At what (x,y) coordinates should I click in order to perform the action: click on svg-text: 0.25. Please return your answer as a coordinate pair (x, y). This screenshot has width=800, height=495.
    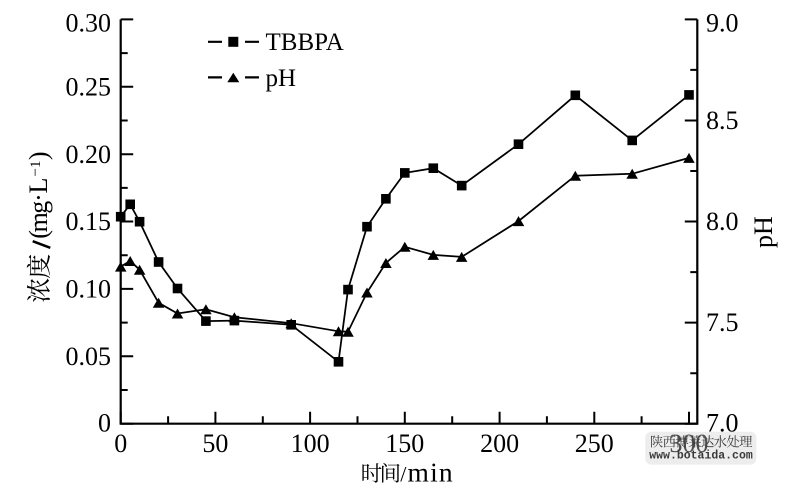
    Looking at the image, I should click on (89, 86).